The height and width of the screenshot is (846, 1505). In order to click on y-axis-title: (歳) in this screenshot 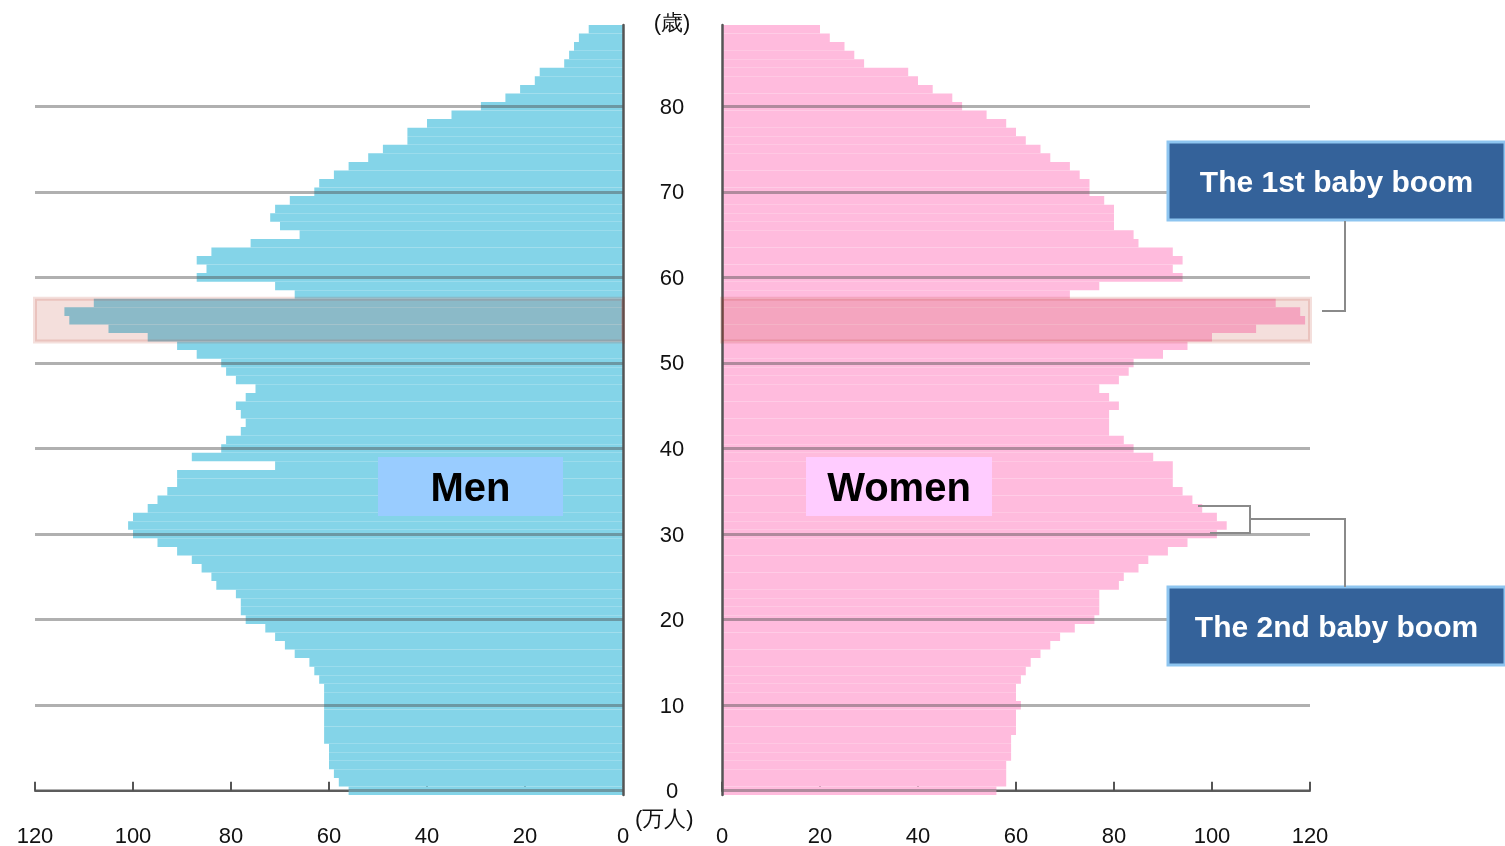, I will do `click(672, 22)`.